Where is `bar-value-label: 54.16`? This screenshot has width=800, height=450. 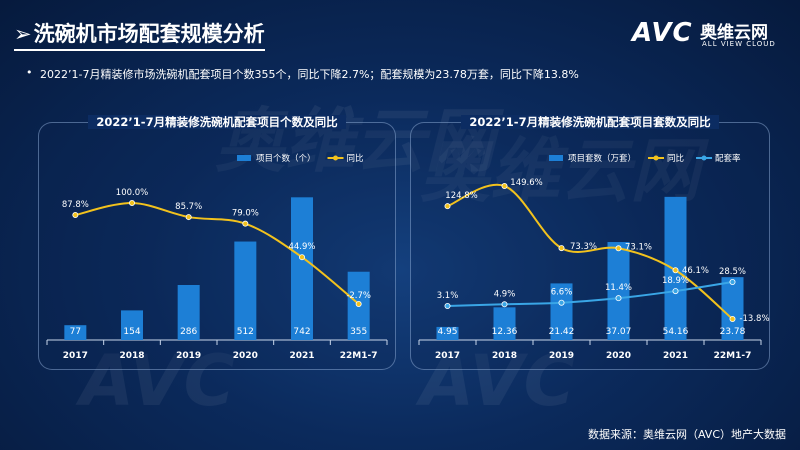
bar-value-label: 54.16 is located at coordinates (676, 332).